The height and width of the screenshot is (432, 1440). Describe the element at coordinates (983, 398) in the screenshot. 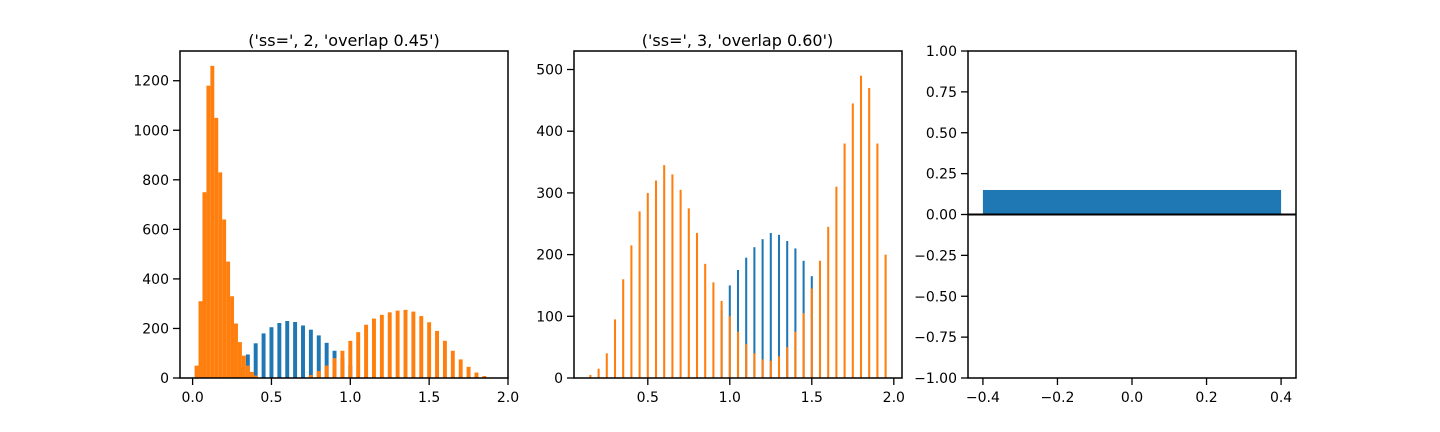

I see `x-tick-label: −0.4` at that location.